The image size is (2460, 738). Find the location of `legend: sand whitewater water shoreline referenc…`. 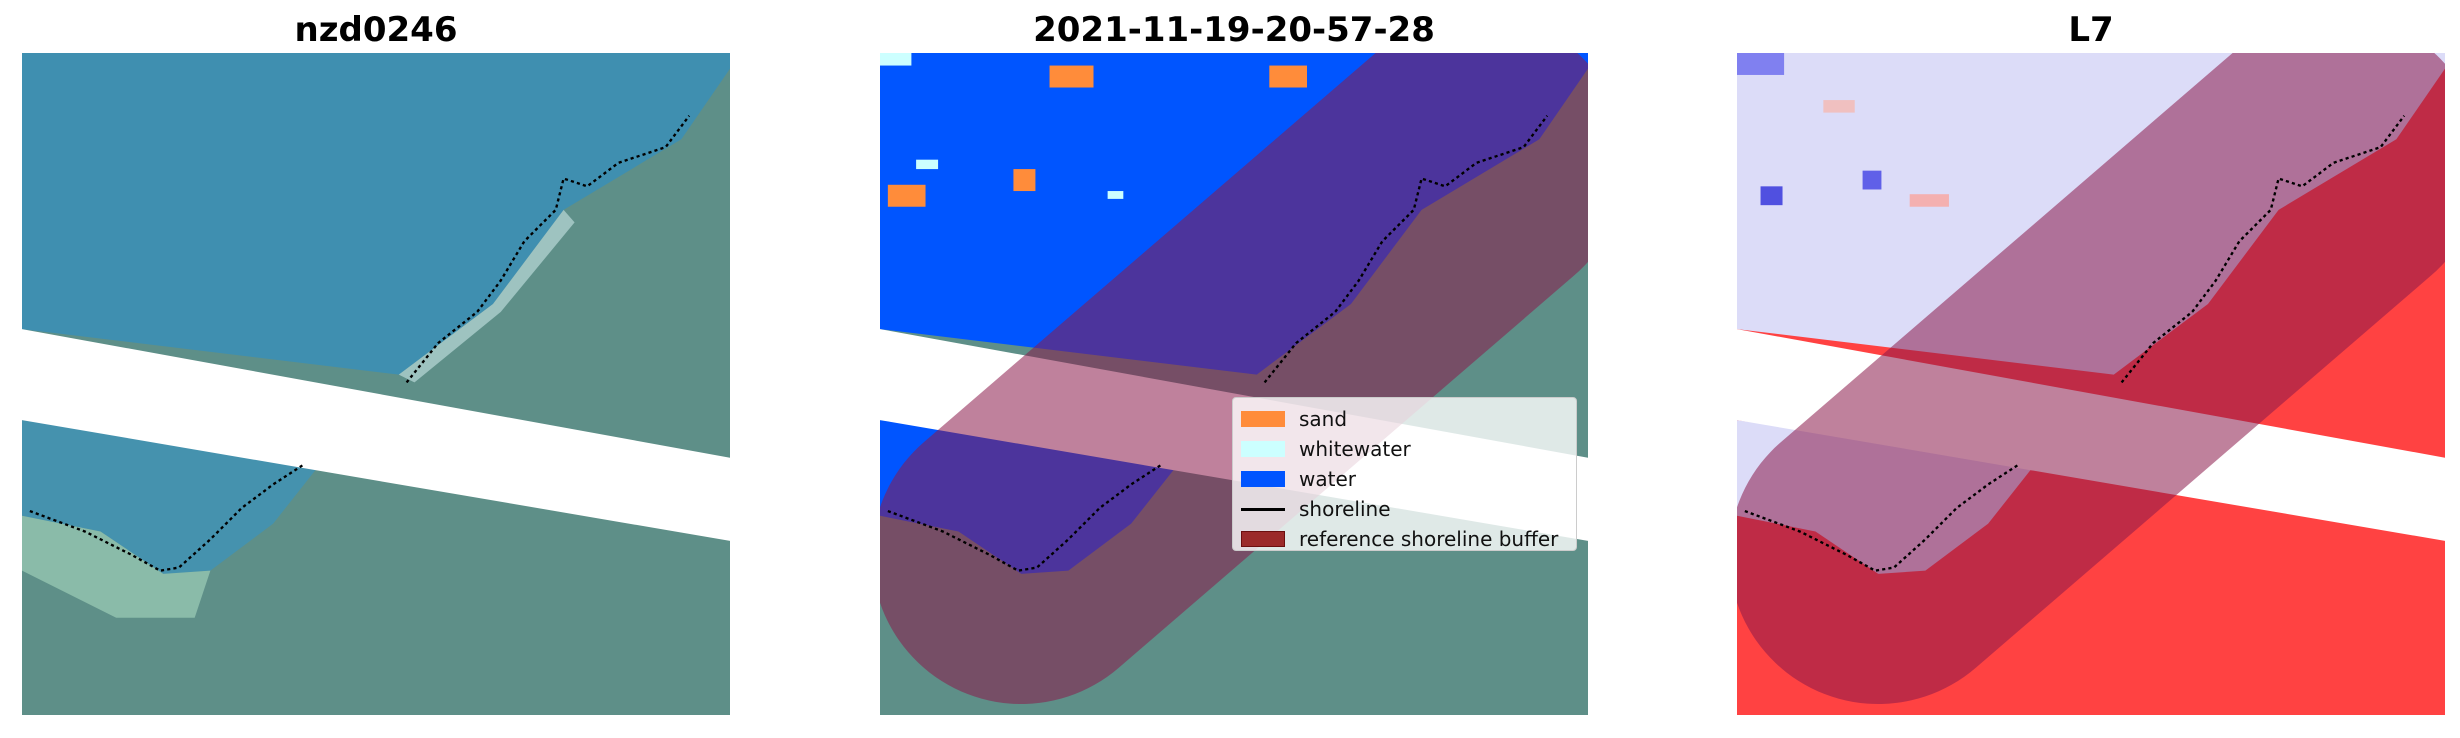

legend: sand whitewater water shoreline referenc… is located at coordinates (1404, 474).